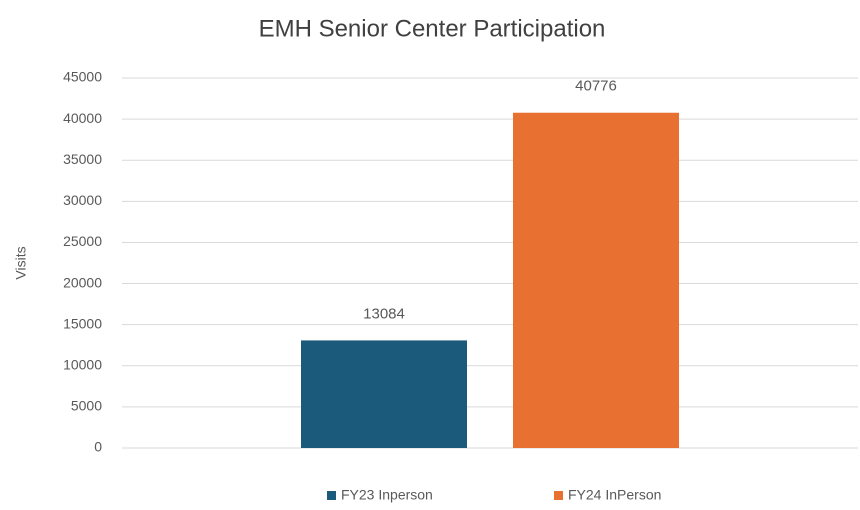 The height and width of the screenshot is (510, 860). What do you see at coordinates (82, 159) in the screenshot?
I see `y-tick-label: 35000` at bounding box center [82, 159].